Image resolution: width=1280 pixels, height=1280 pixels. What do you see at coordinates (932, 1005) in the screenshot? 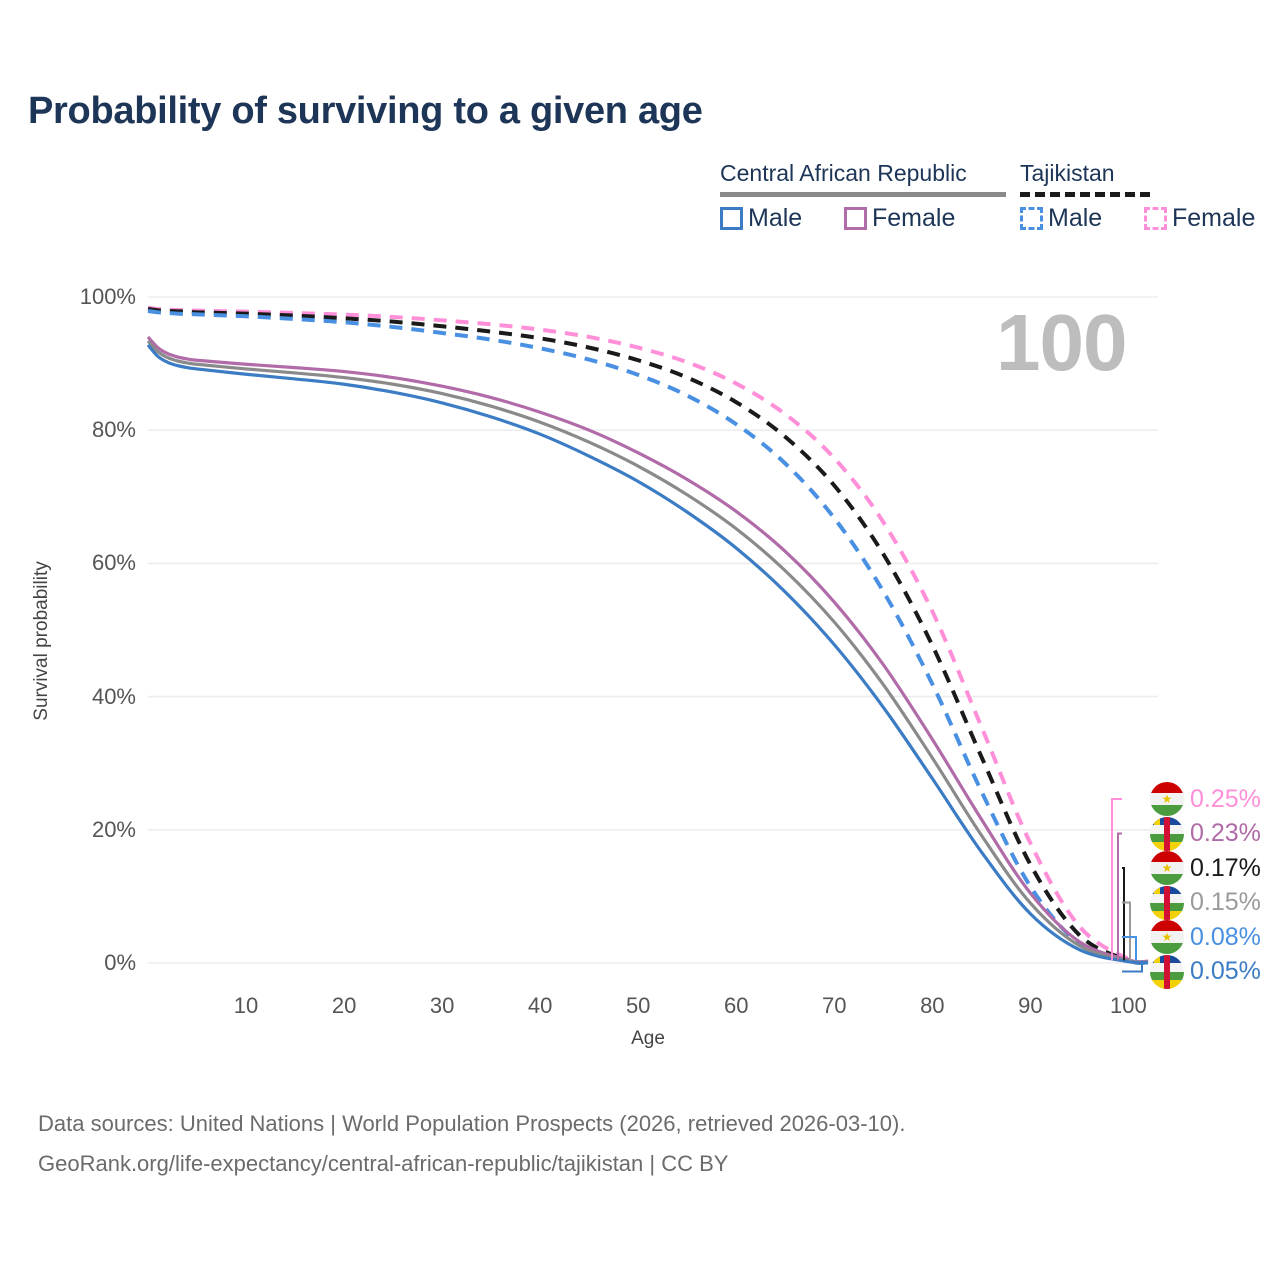
I see `x-tick-label-80: 80` at bounding box center [932, 1005].